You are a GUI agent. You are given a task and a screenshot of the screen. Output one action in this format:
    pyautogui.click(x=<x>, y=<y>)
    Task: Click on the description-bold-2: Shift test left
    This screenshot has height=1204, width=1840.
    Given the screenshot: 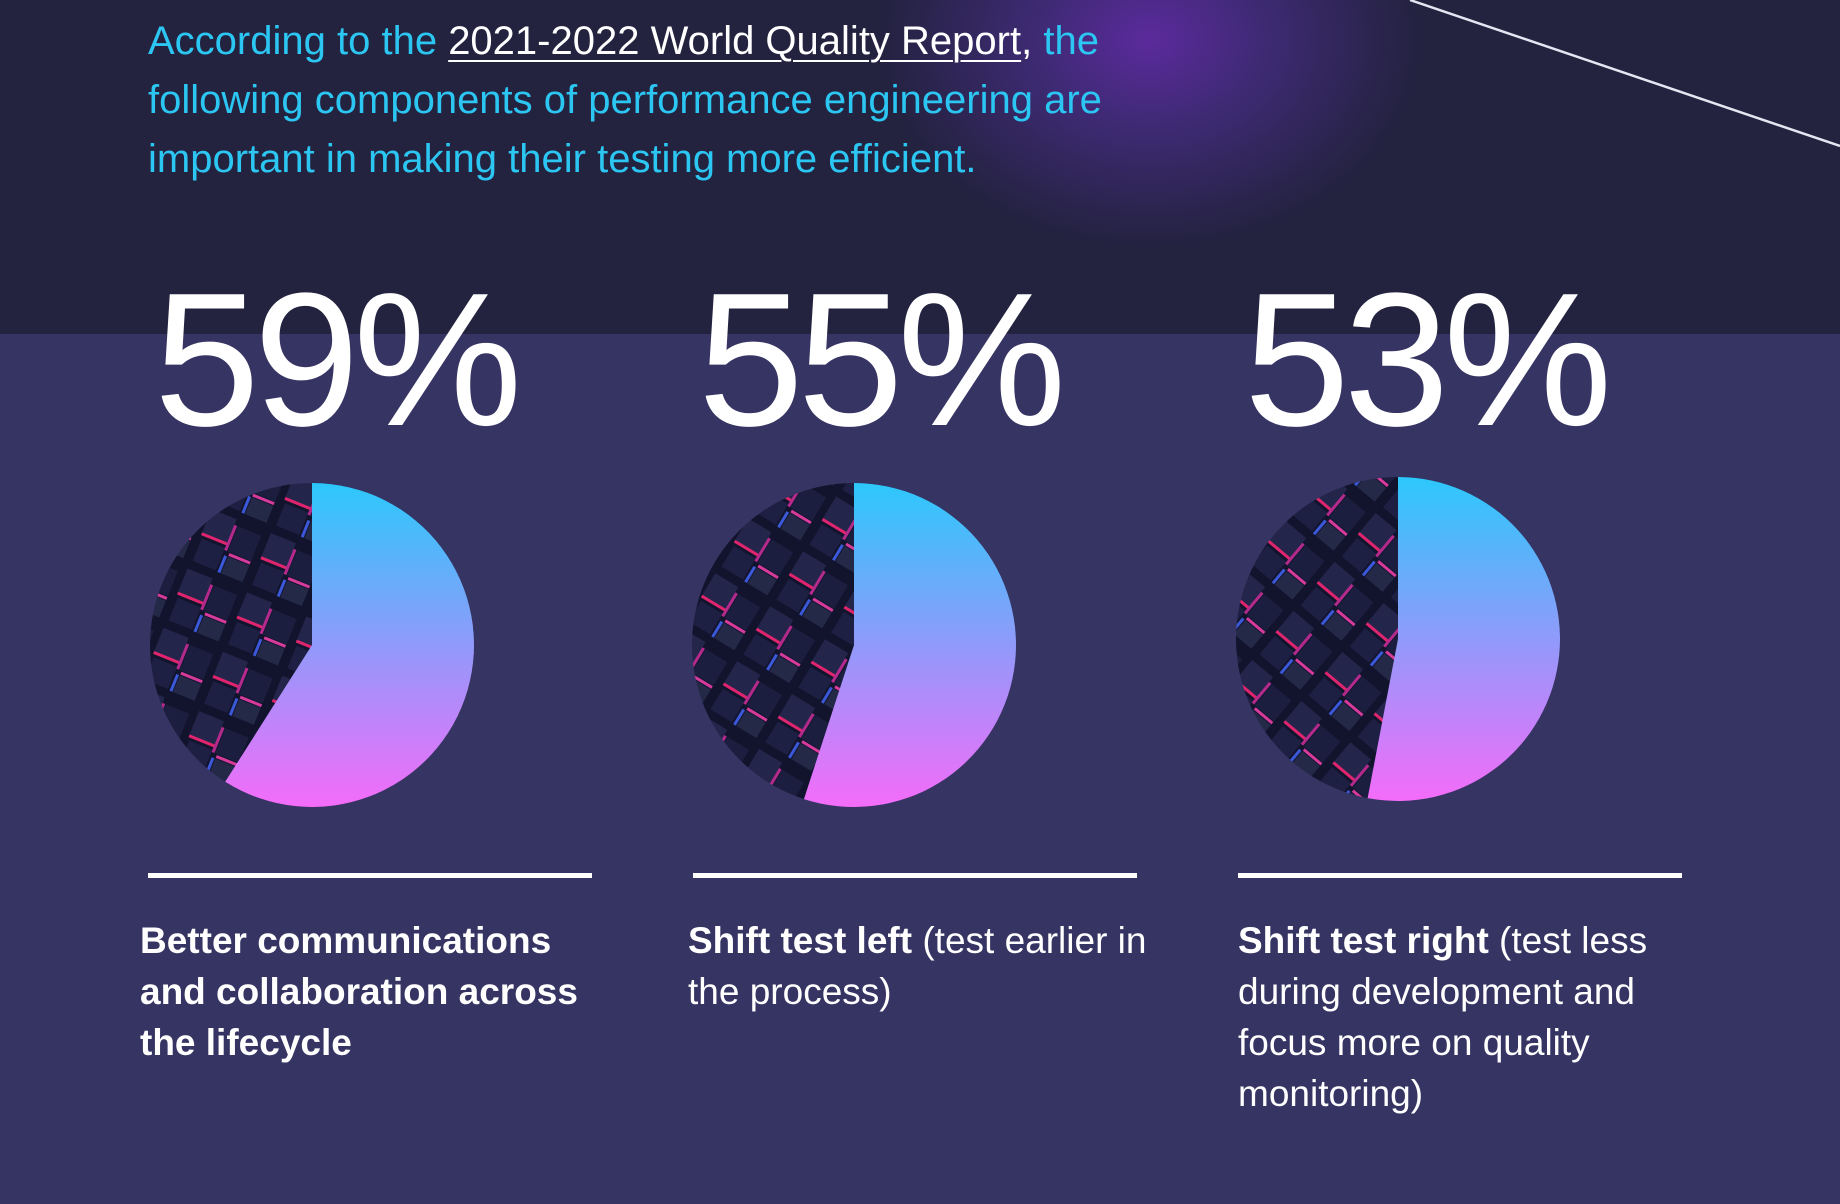 What is the action you would take?
    pyautogui.click(x=800, y=940)
    